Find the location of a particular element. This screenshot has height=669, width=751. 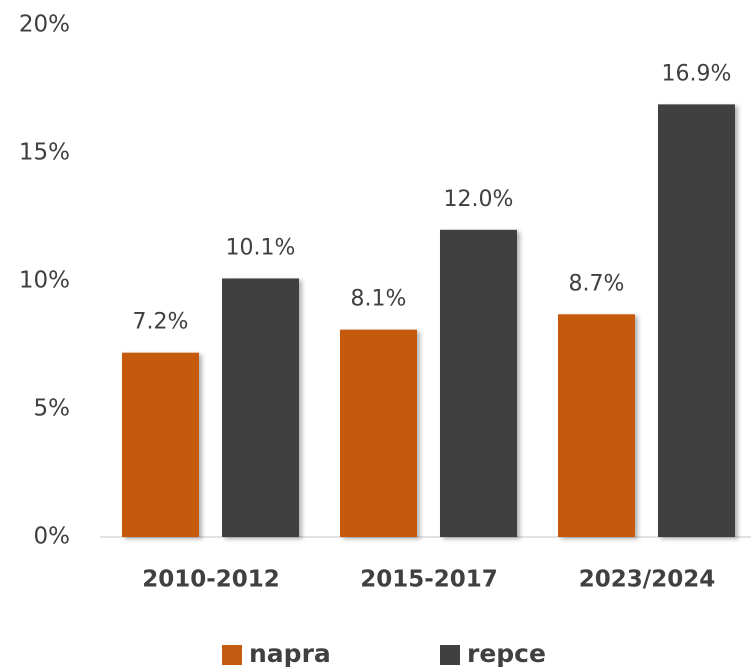

value-label: 12.0% is located at coordinates (479, 199).